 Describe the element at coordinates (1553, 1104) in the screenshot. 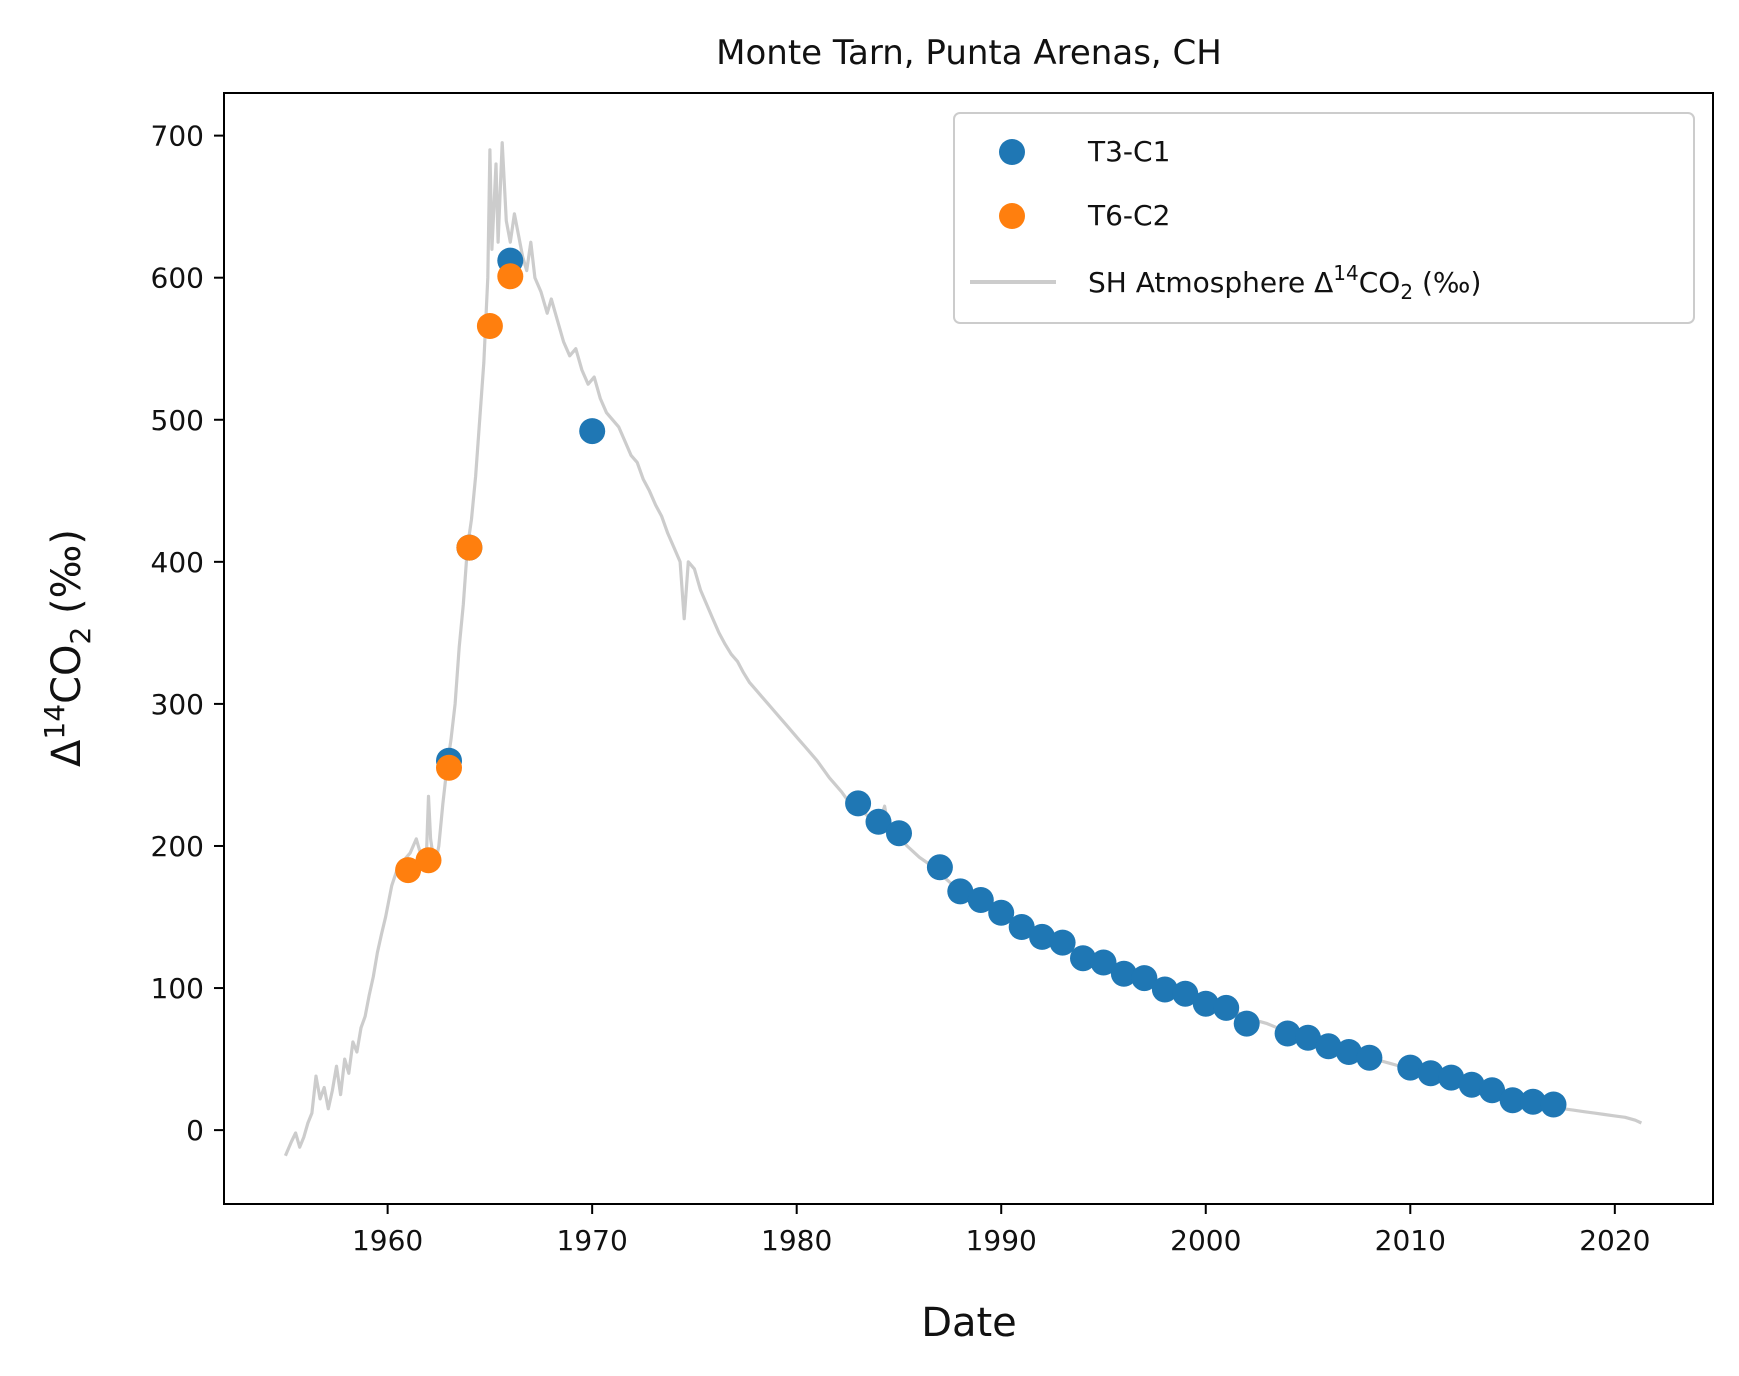

I see `point-t3-c1-2017` at that location.